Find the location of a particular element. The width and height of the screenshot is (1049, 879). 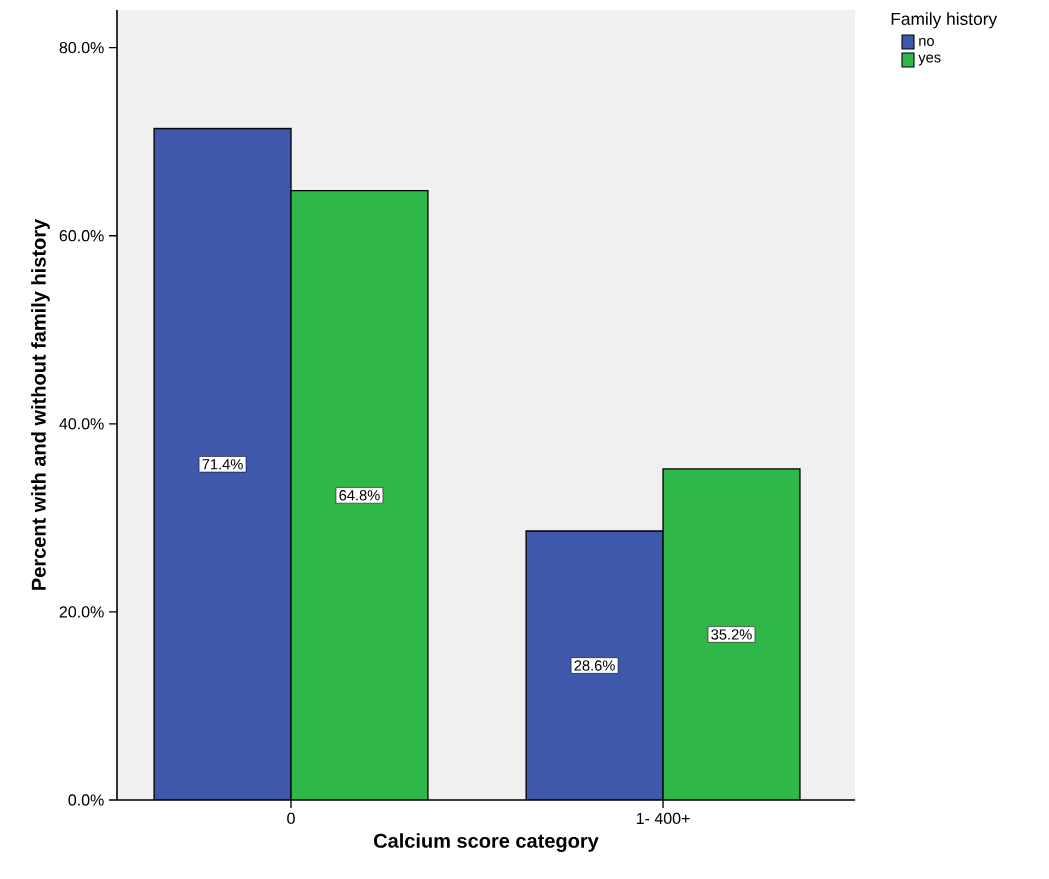

data-label: 35.2% is located at coordinates (731, 634).